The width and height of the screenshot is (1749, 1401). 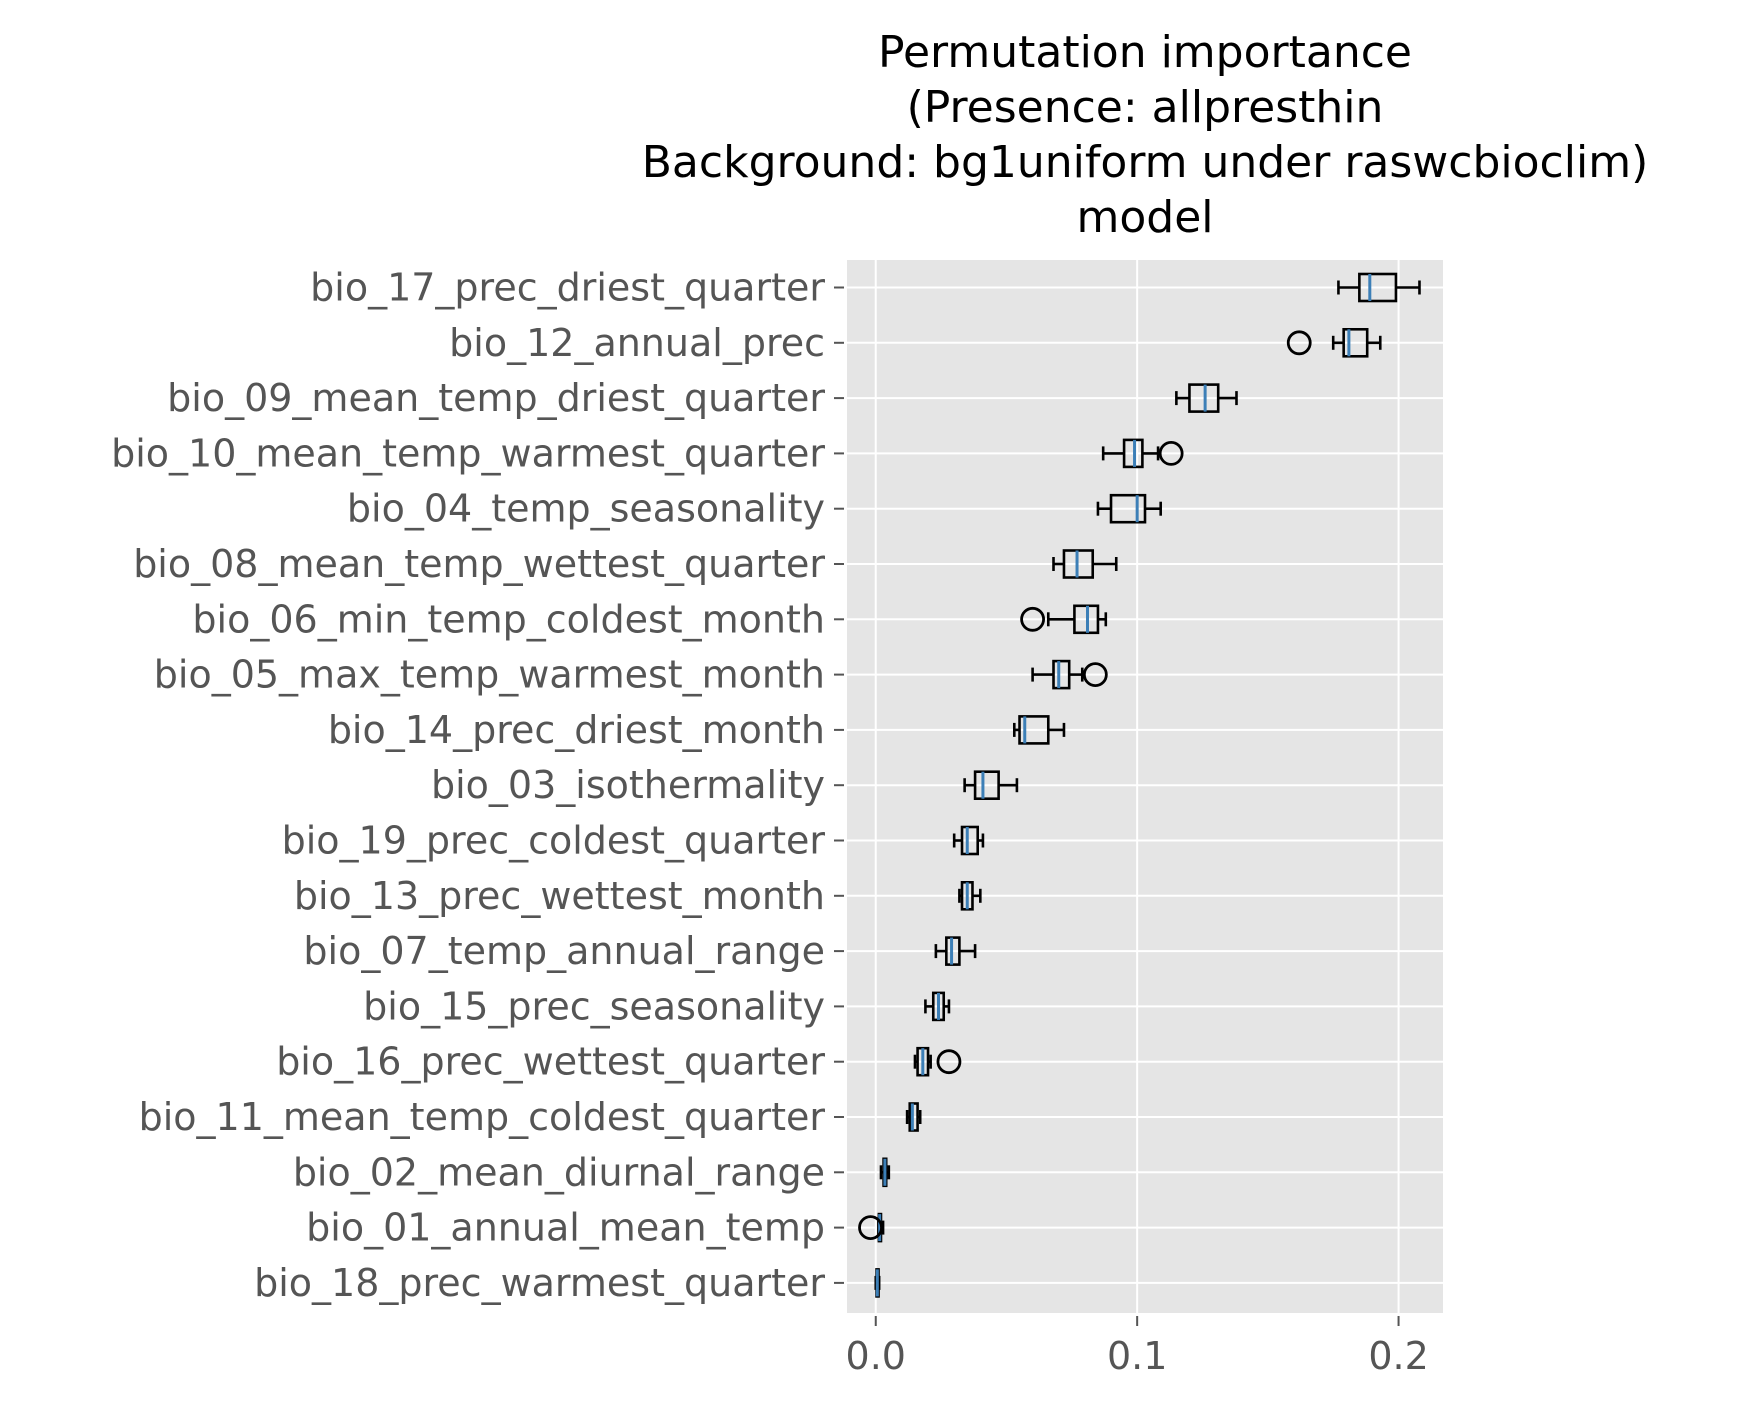 I want to click on x-tick-label: 0.0, so click(x=876, y=1356).